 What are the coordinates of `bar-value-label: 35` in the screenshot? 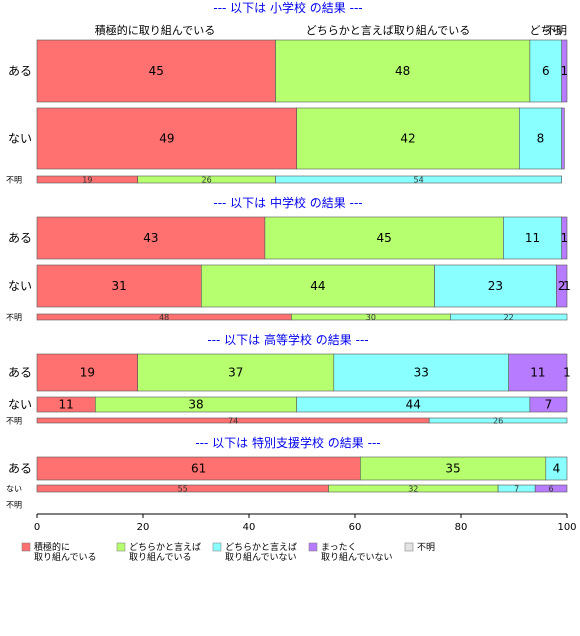 It's located at (452, 469).